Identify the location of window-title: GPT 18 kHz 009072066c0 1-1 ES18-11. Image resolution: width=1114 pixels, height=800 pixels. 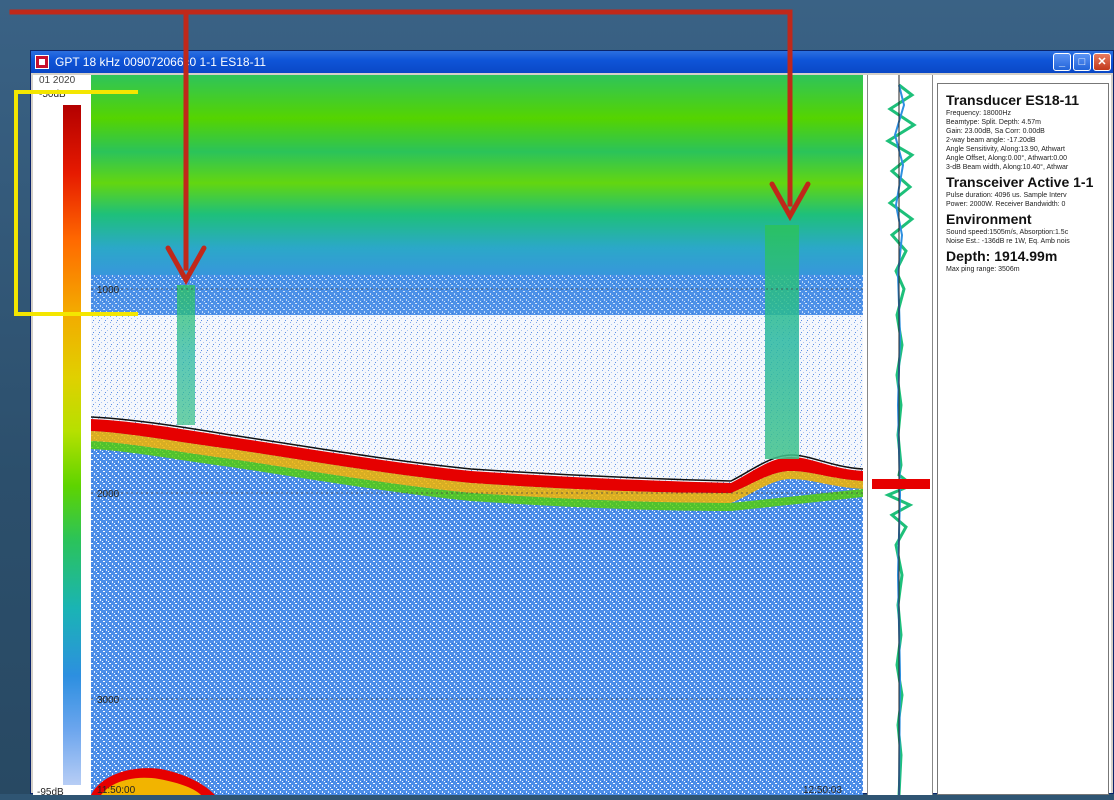
(161, 62).